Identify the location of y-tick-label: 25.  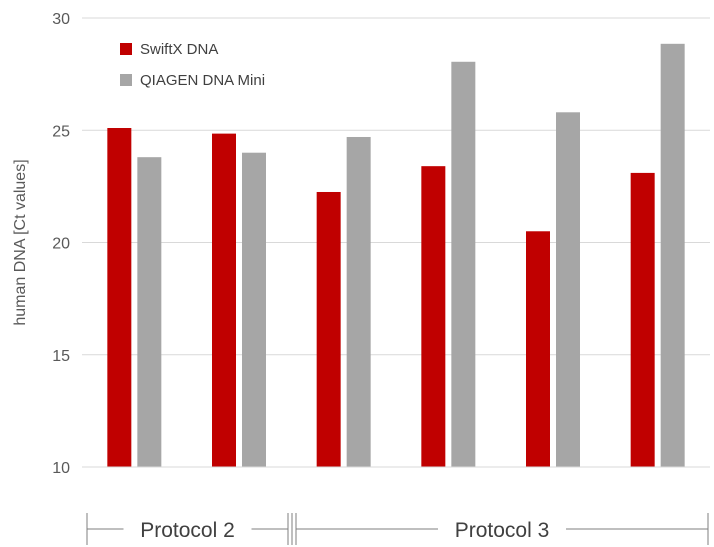
(61, 131).